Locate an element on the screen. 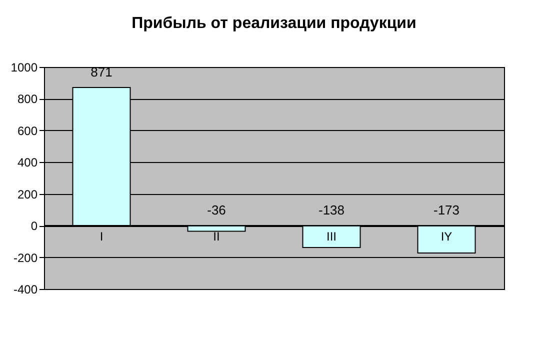 The image size is (547, 338). y-tick-label: -400 is located at coordinates (25, 289).